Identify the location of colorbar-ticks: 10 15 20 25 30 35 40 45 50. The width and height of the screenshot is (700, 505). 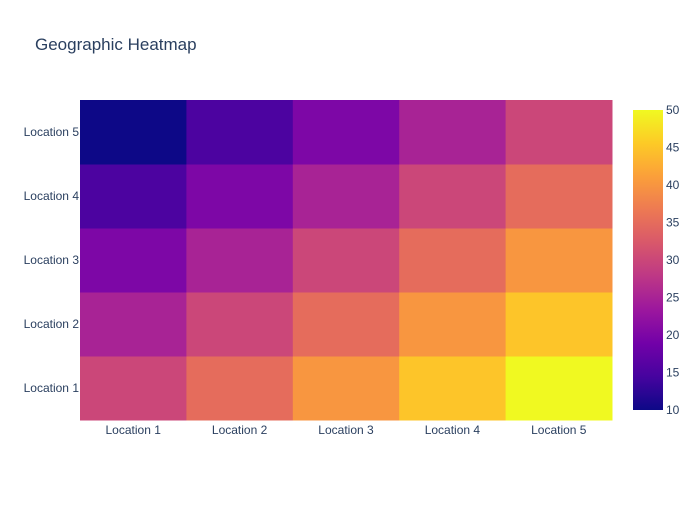
(673, 260).